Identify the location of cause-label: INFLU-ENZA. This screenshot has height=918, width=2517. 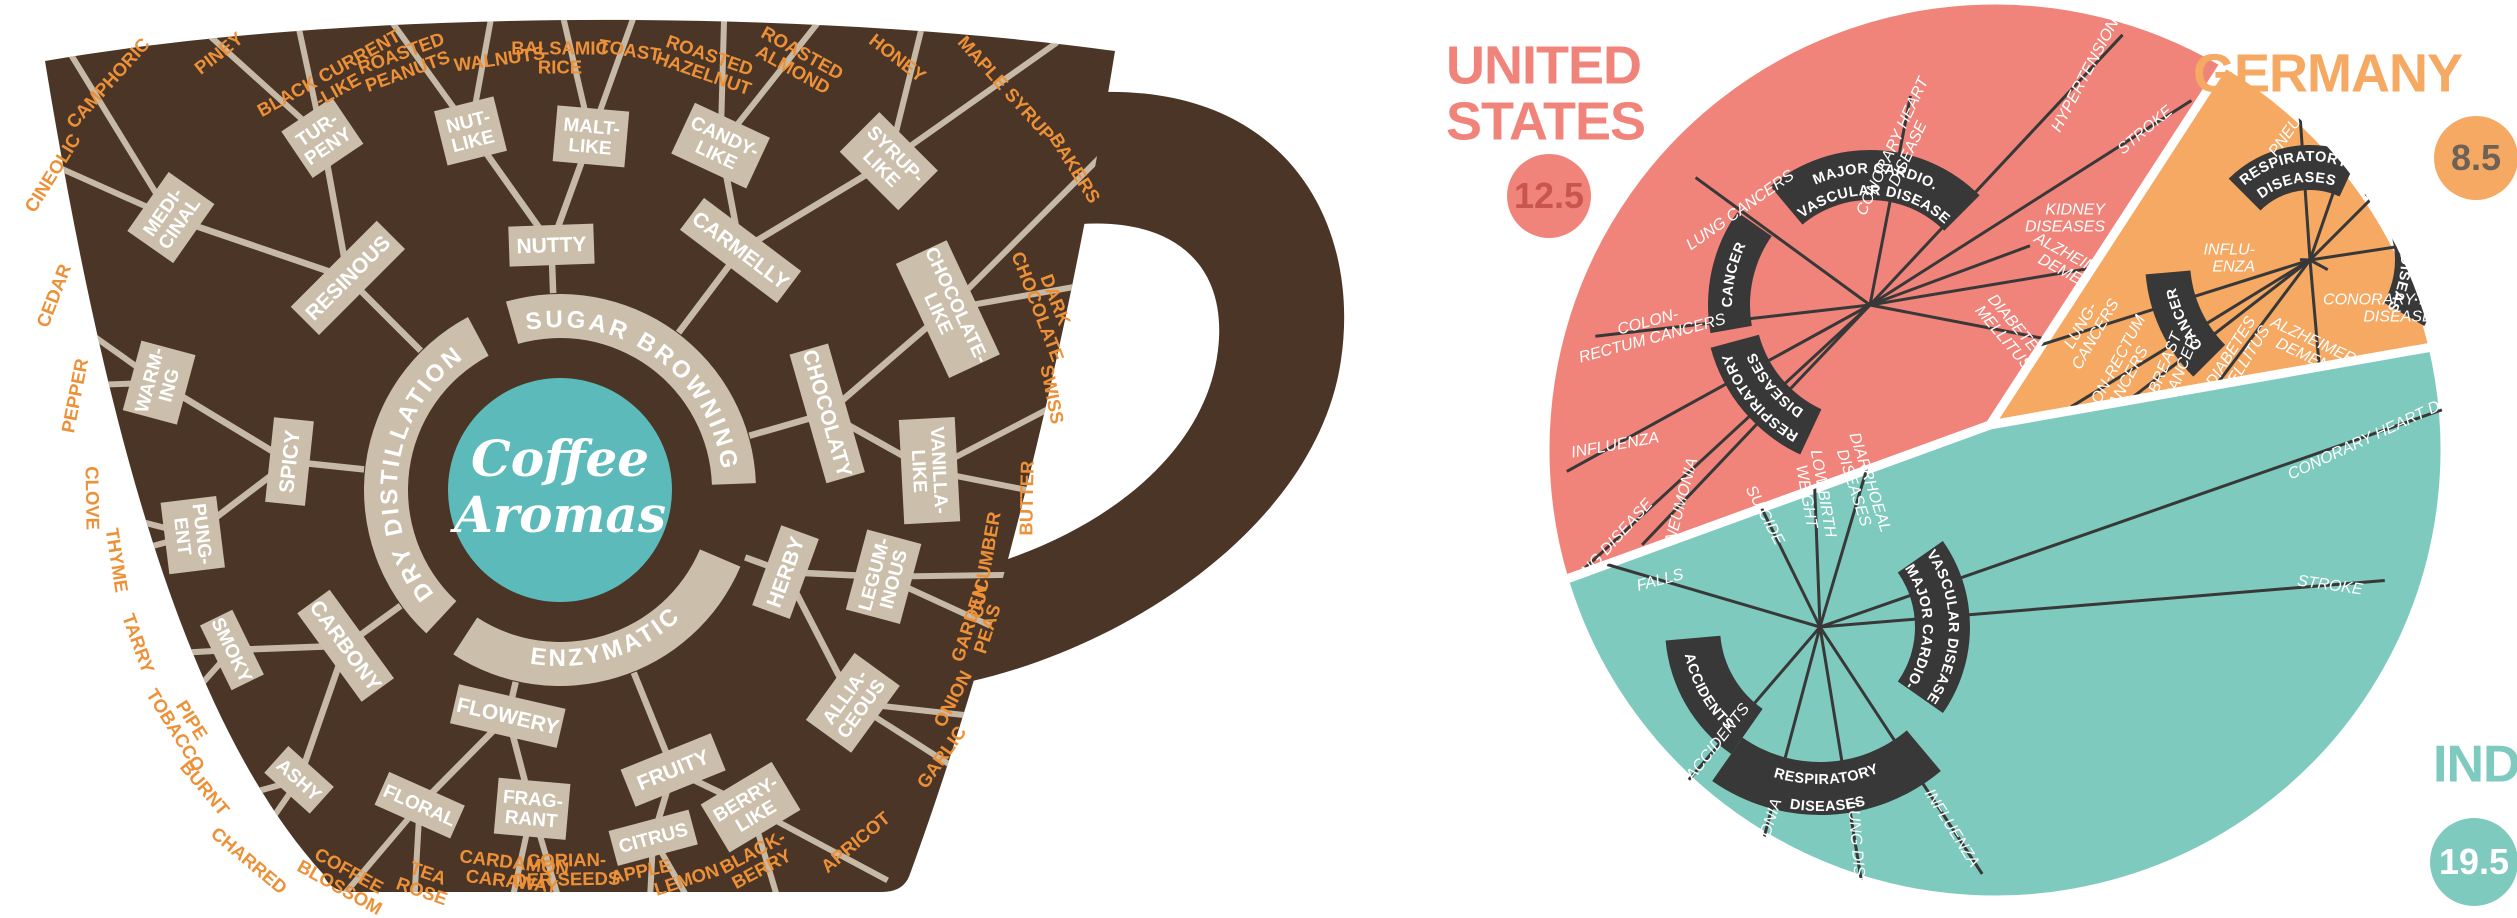
(2229, 259).